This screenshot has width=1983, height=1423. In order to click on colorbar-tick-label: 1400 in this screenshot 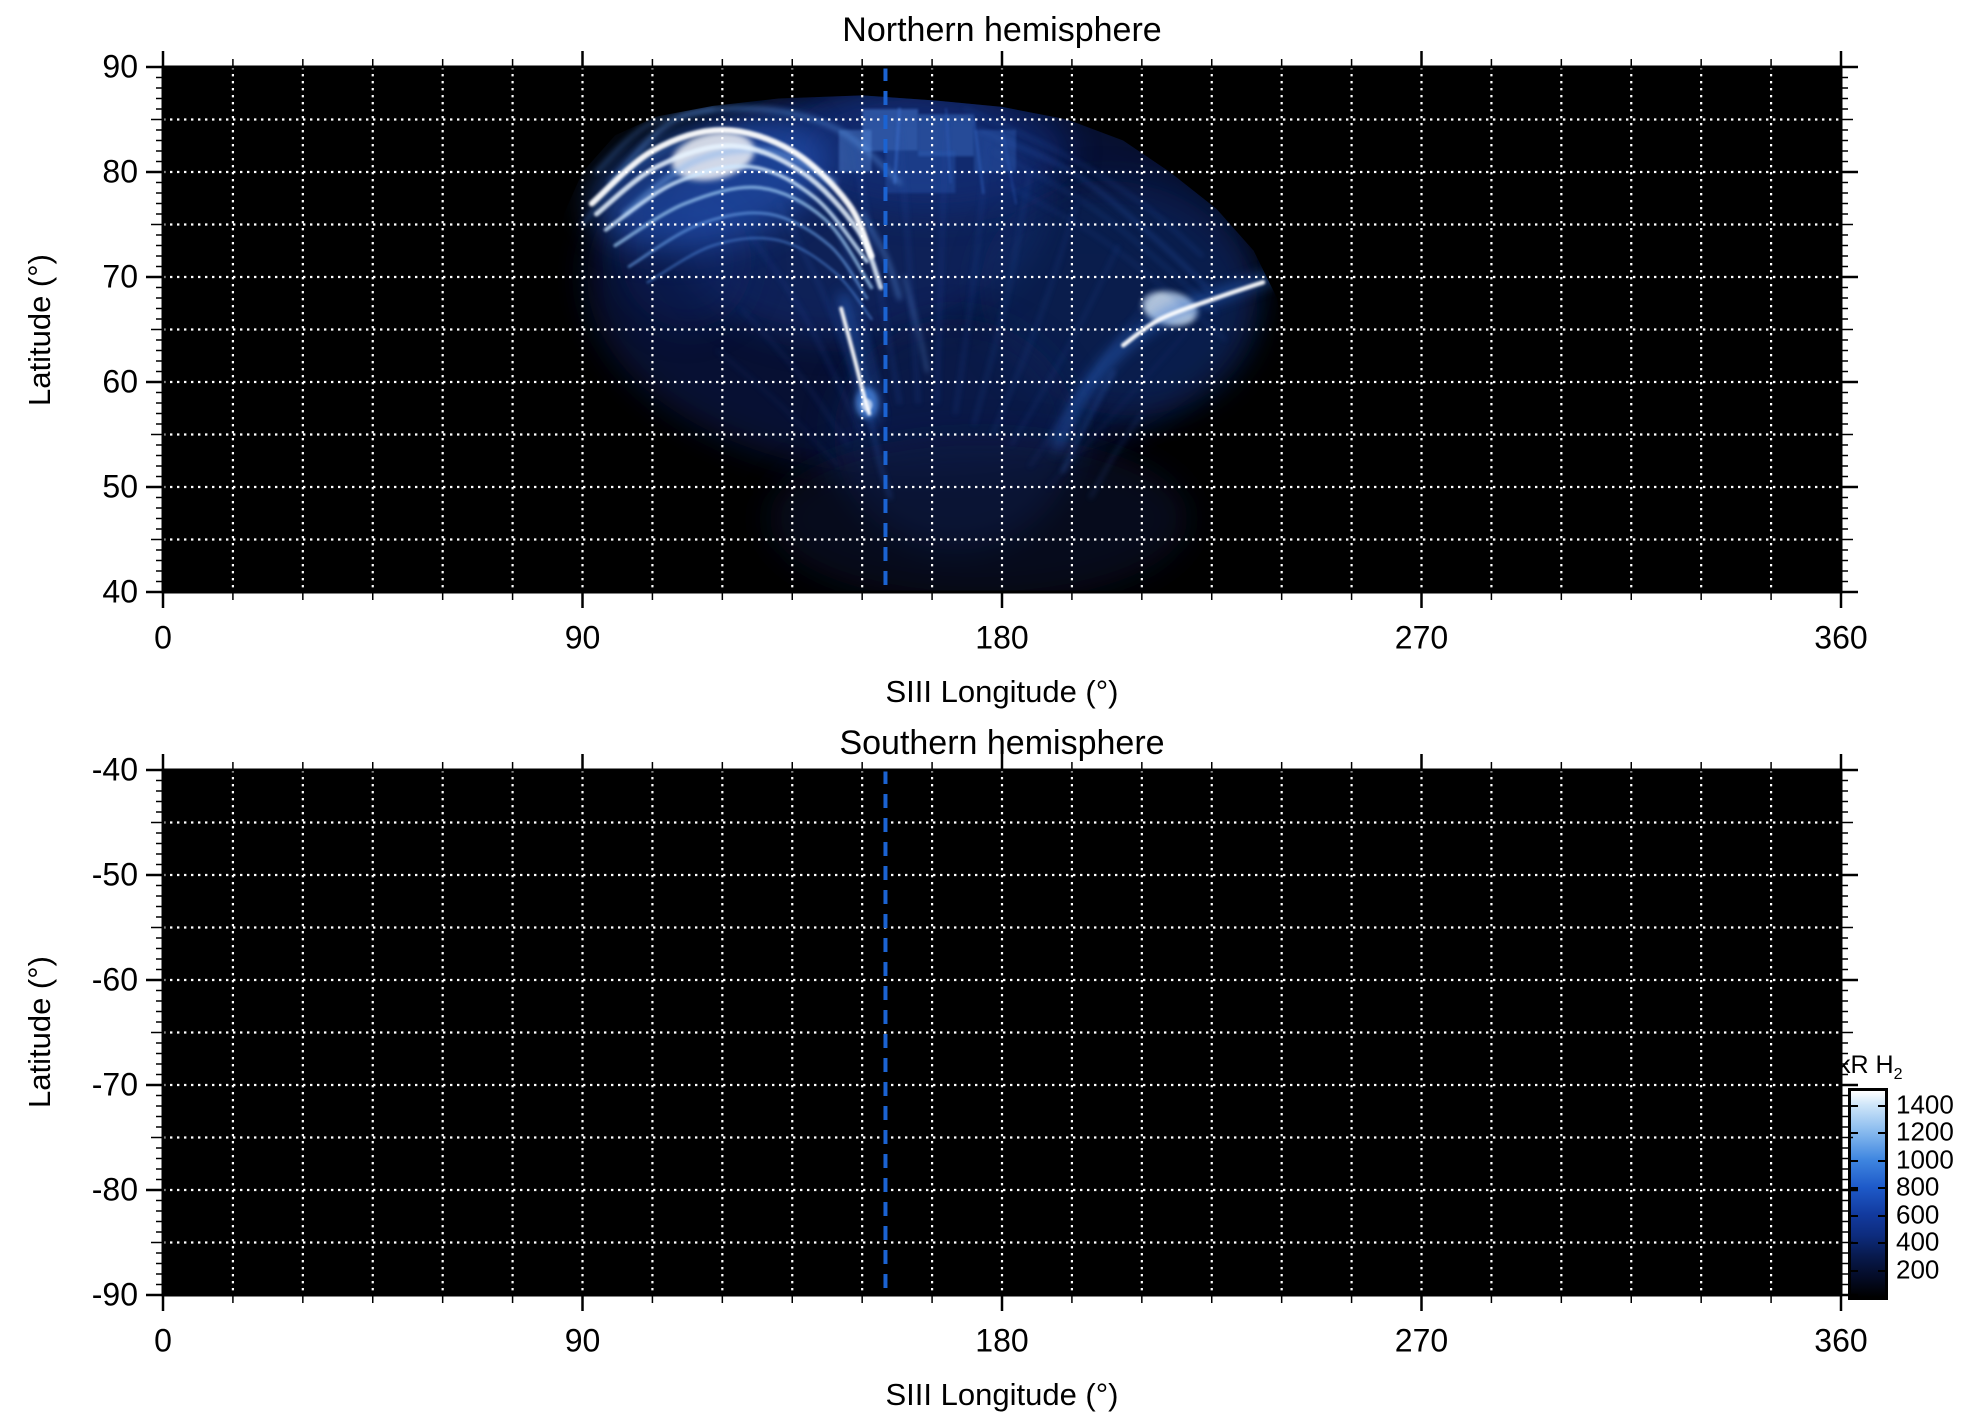, I will do `click(1925, 1104)`.